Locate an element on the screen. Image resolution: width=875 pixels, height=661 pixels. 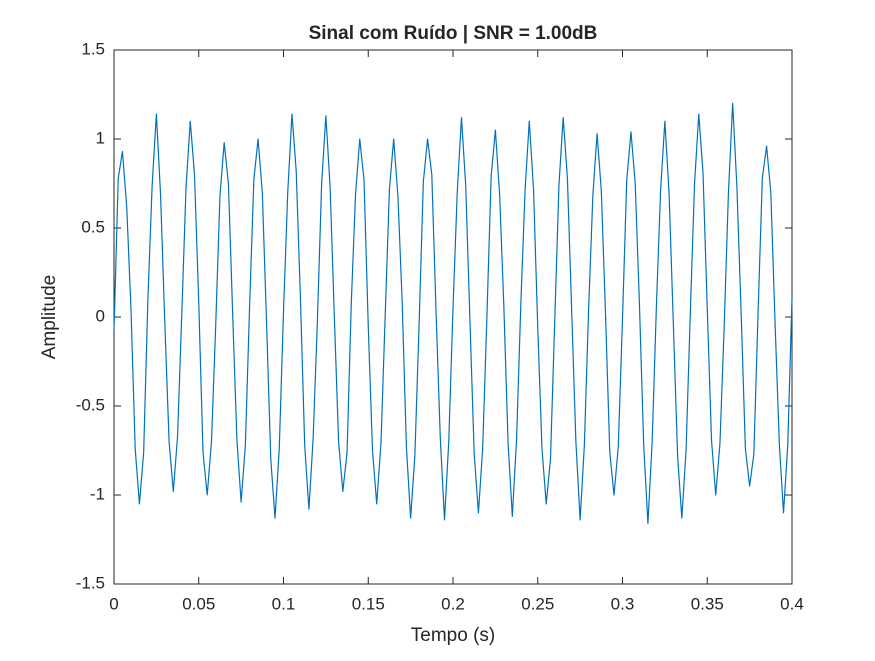
y-tick-label: 0 is located at coordinates (100, 315).